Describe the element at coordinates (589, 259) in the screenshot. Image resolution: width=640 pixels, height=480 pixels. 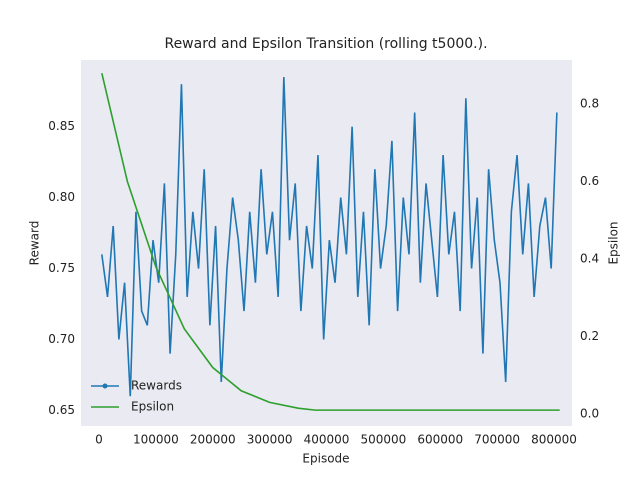
I see `y2-tick-label: 0.4` at that location.